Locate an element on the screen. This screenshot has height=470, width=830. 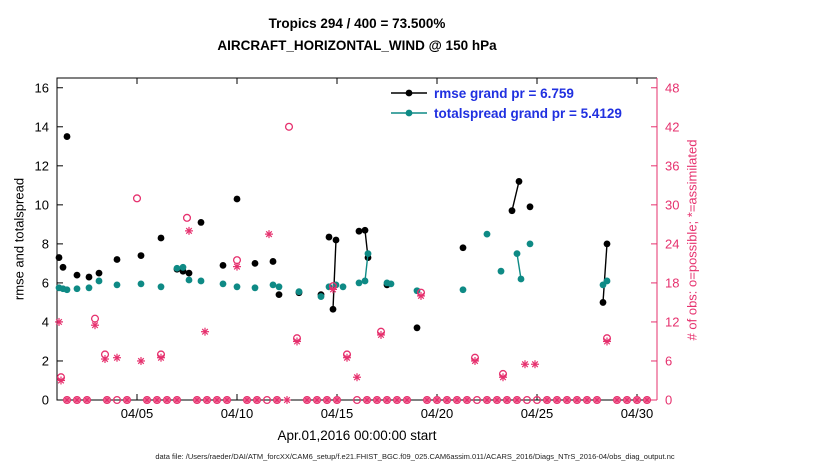
legend-item-totalspread: totalspread grand pr = 5.4129 is located at coordinates (506, 113).